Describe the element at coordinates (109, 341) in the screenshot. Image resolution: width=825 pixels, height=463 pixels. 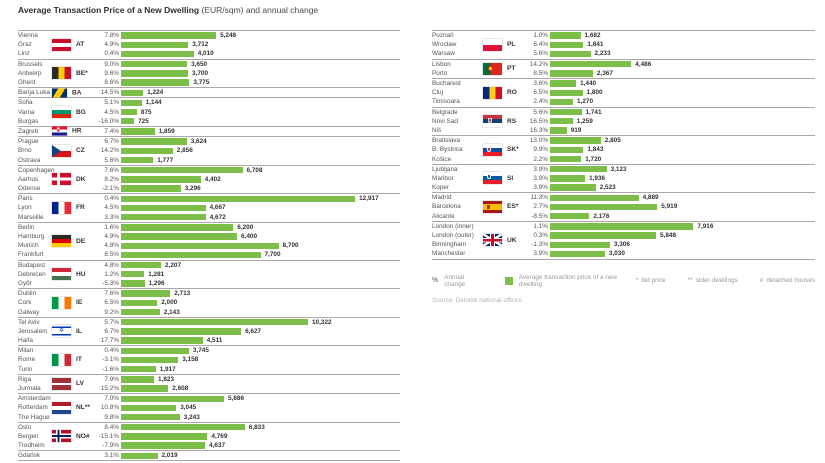
I see `annual-change-label: 17.7%` at that location.